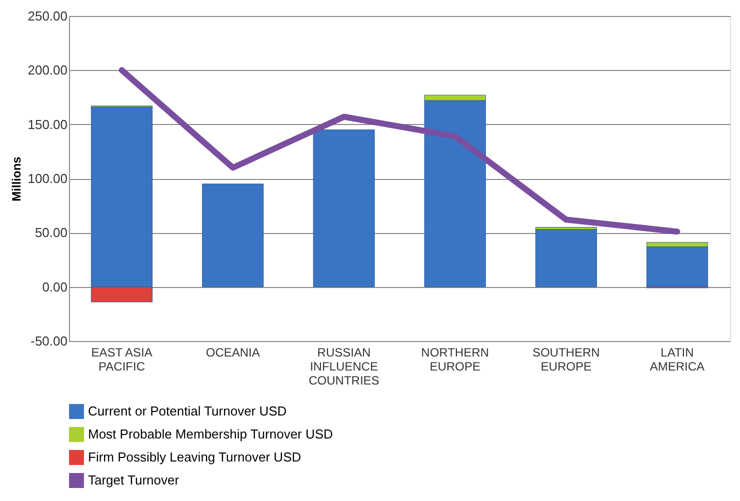  Describe the element at coordinates (121, 360) in the screenshot. I see `x-tick-label: EAST ASIA PACIFIC` at that location.